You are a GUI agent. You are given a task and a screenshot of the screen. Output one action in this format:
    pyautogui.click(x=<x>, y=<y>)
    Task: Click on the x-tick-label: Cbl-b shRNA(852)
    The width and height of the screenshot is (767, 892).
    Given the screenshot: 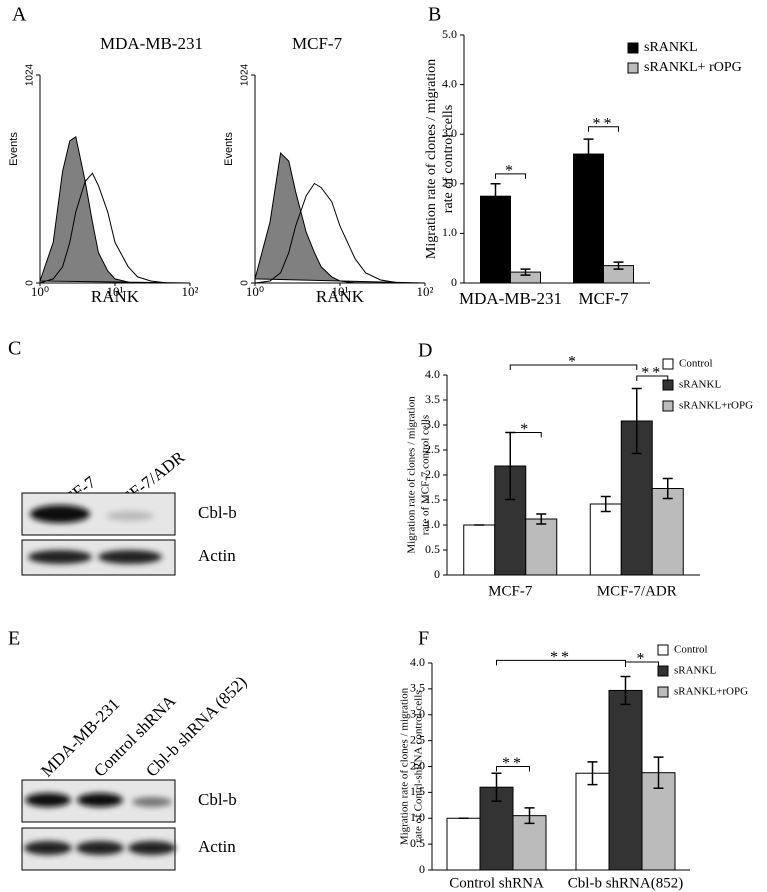 What is the action you would take?
    pyautogui.click(x=625, y=883)
    